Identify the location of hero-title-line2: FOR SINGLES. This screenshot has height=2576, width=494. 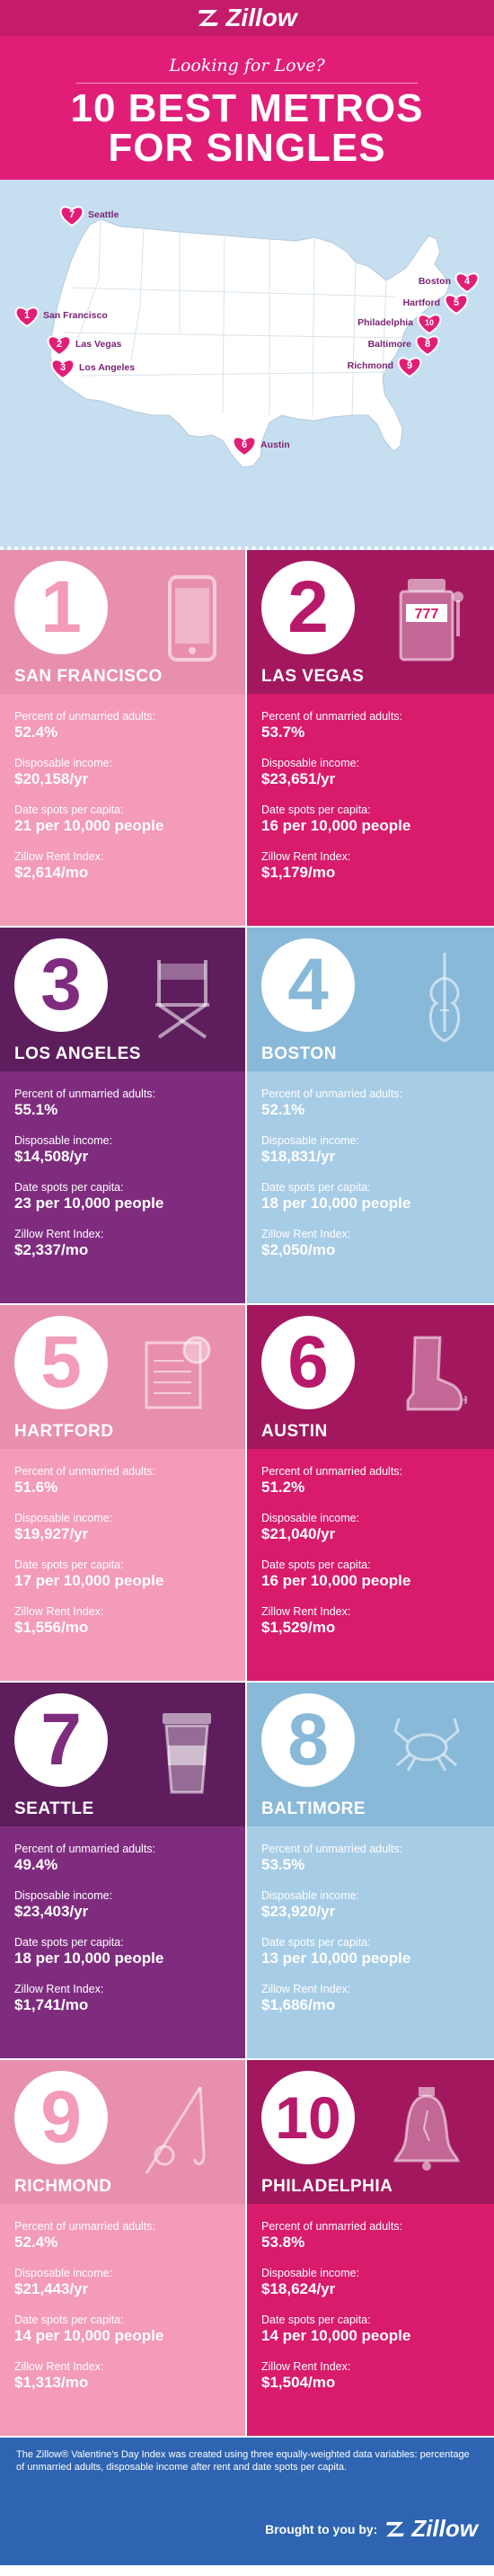
(247, 148).